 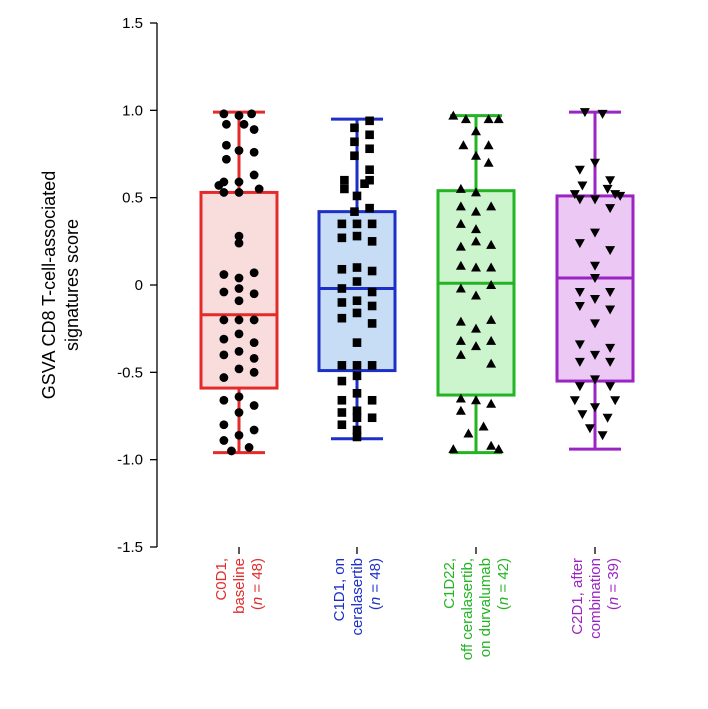 I want to click on x-category-label-line: ceralasertib, so click(x=357, y=597).